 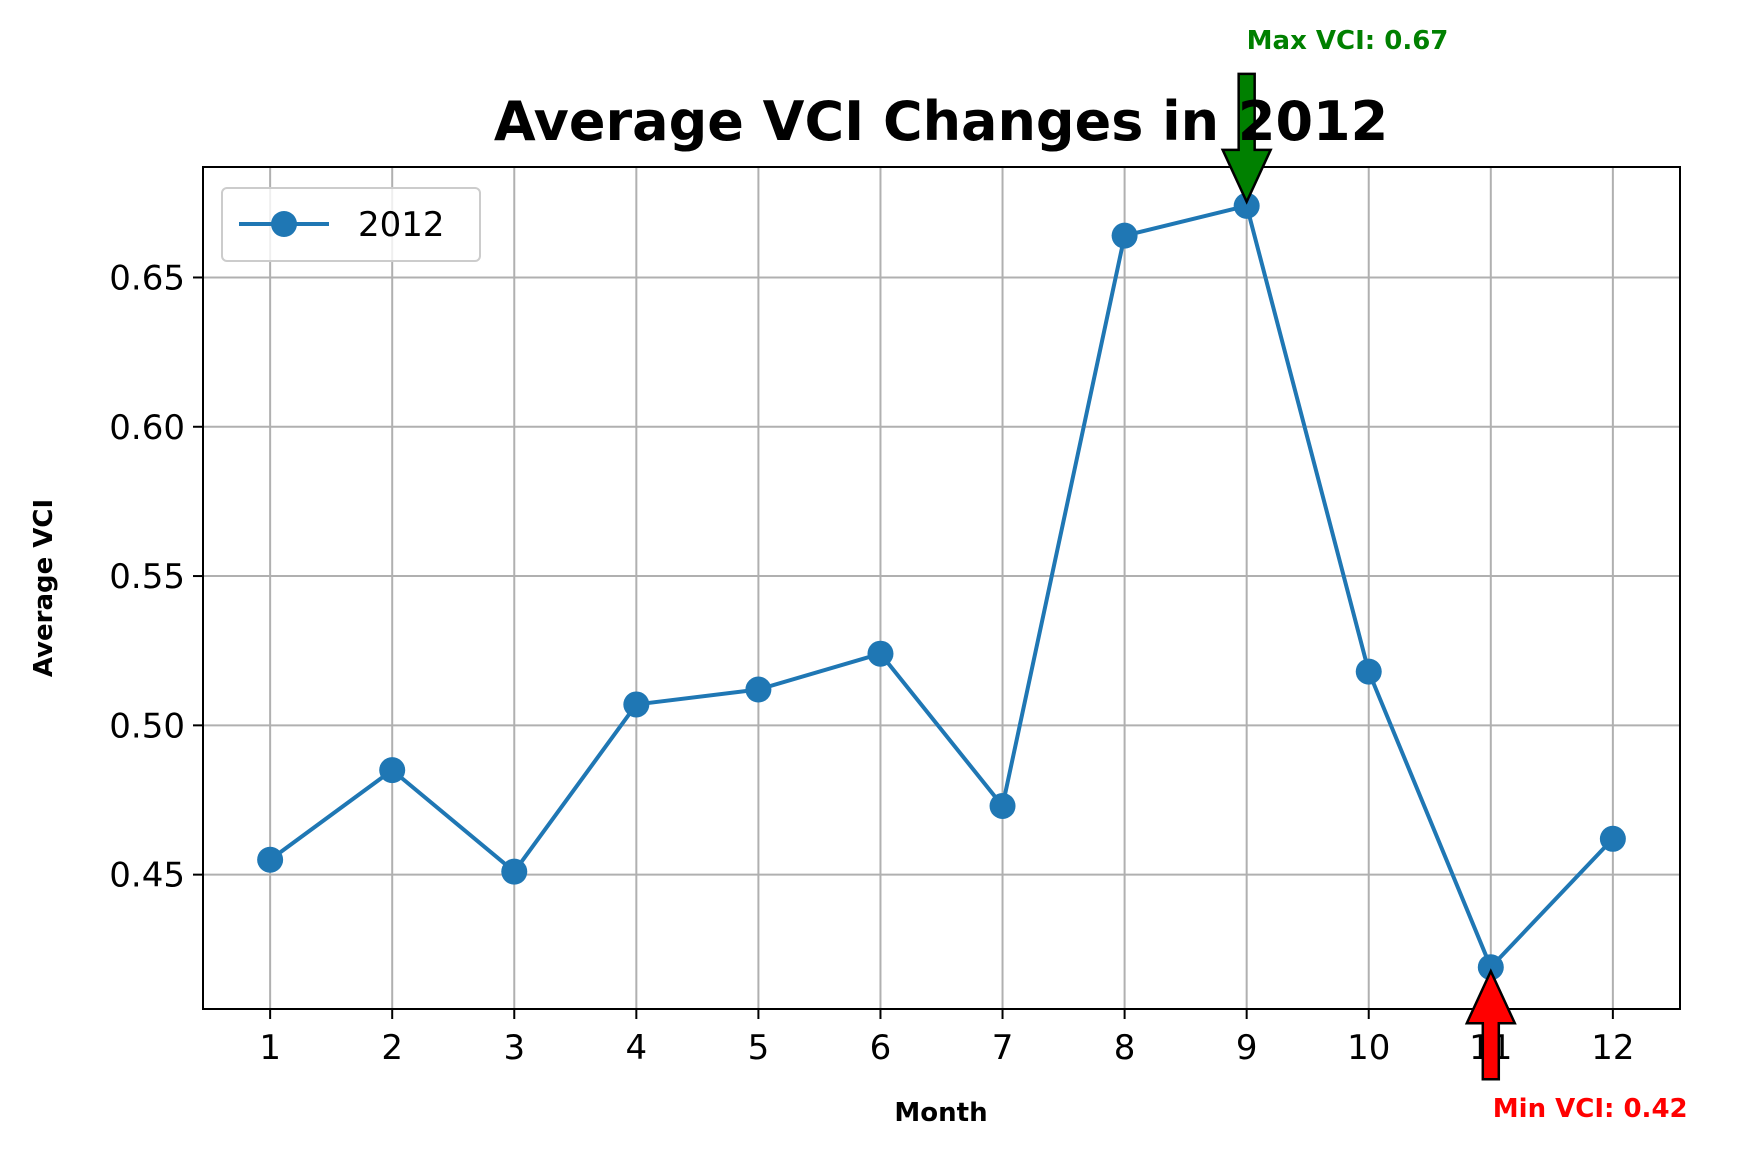 What do you see at coordinates (1612, 1048) in the screenshot?
I see `x-tick-label: 12` at bounding box center [1612, 1048].